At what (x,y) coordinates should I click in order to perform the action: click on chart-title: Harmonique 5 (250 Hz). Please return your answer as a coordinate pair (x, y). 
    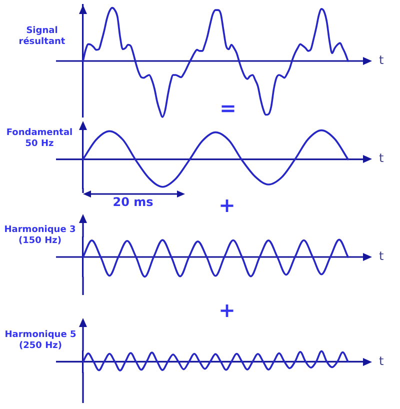
    Looking at the image, I should click on (41, 341).